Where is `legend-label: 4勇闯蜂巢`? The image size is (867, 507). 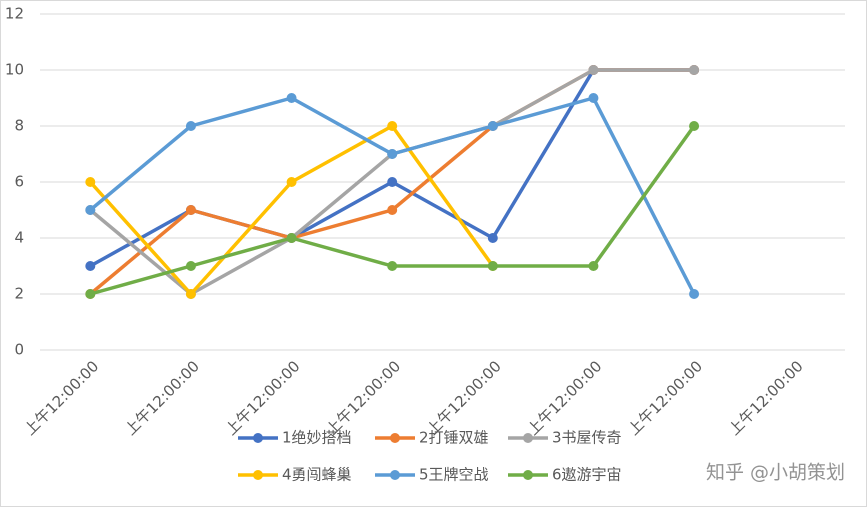
legend-label: 4勇闯蜂巢 is located at coordinates (317, 475).